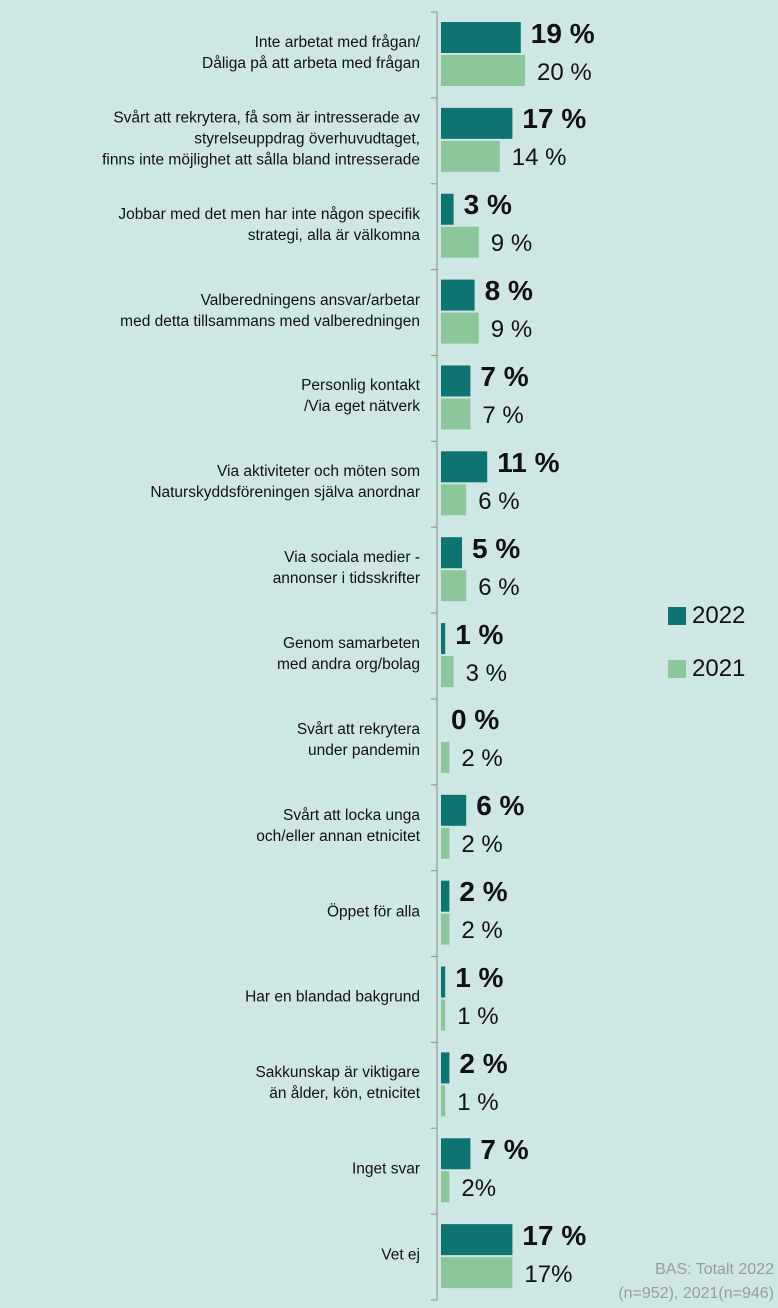 This screenshot has height=1308, width=778. I want to click on value-label: 20 %, so click(564, 72).